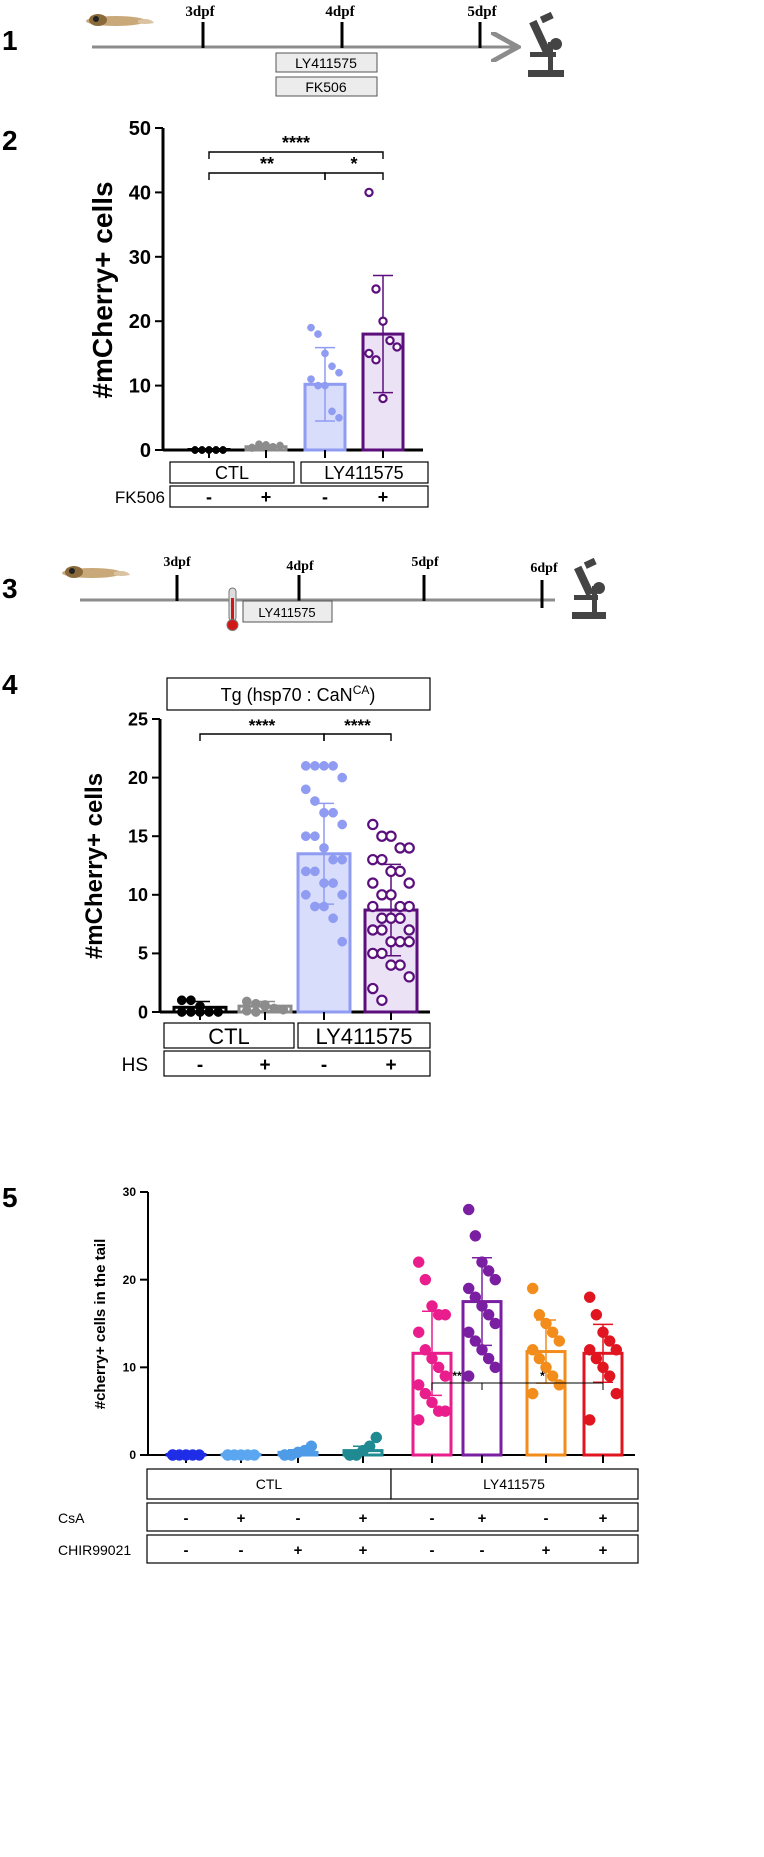 The height and width of the screenshot is (1857, 764). Describe the element at coordinates (146, 290) in the screenshot. I see `y-tick-group: 0 10 20 30 40 50` at that location.